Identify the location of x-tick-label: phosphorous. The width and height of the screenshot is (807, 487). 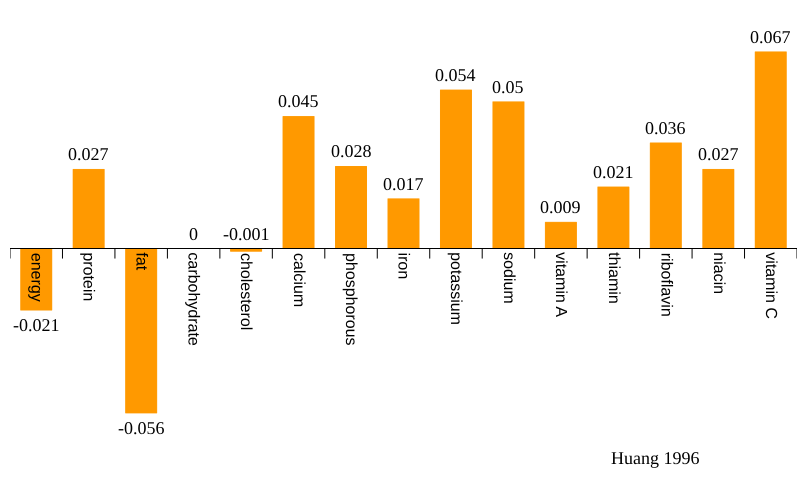
(351, 299).